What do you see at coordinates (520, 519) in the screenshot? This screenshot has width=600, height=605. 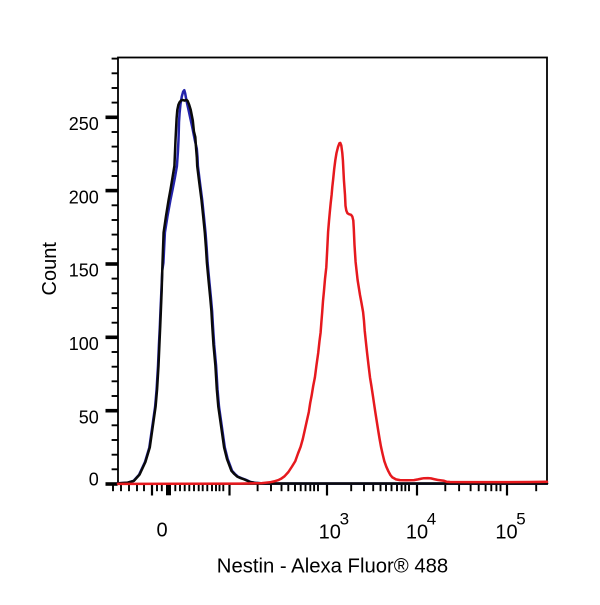 I see `svg-text: 5` at bounding box center [520, 519].